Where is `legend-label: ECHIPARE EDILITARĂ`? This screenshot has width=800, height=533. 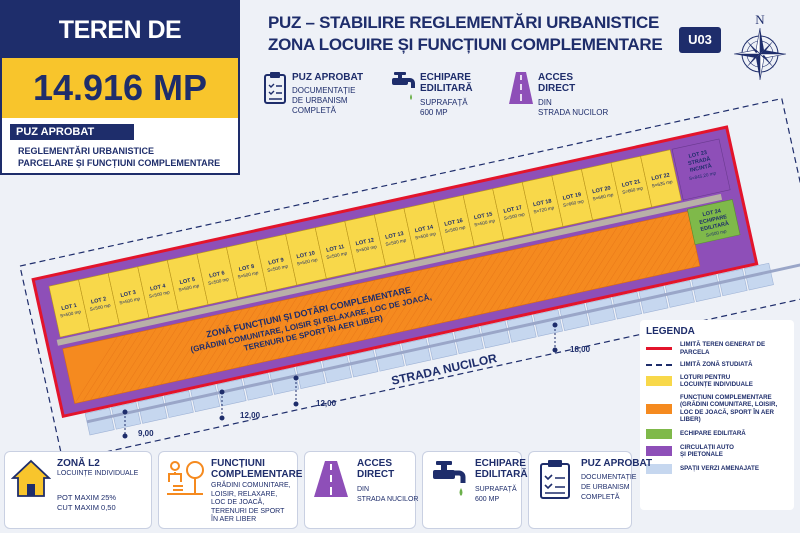 legend-label: ECHIPARE EDILITARĂ is located at coordinates (713, 433).